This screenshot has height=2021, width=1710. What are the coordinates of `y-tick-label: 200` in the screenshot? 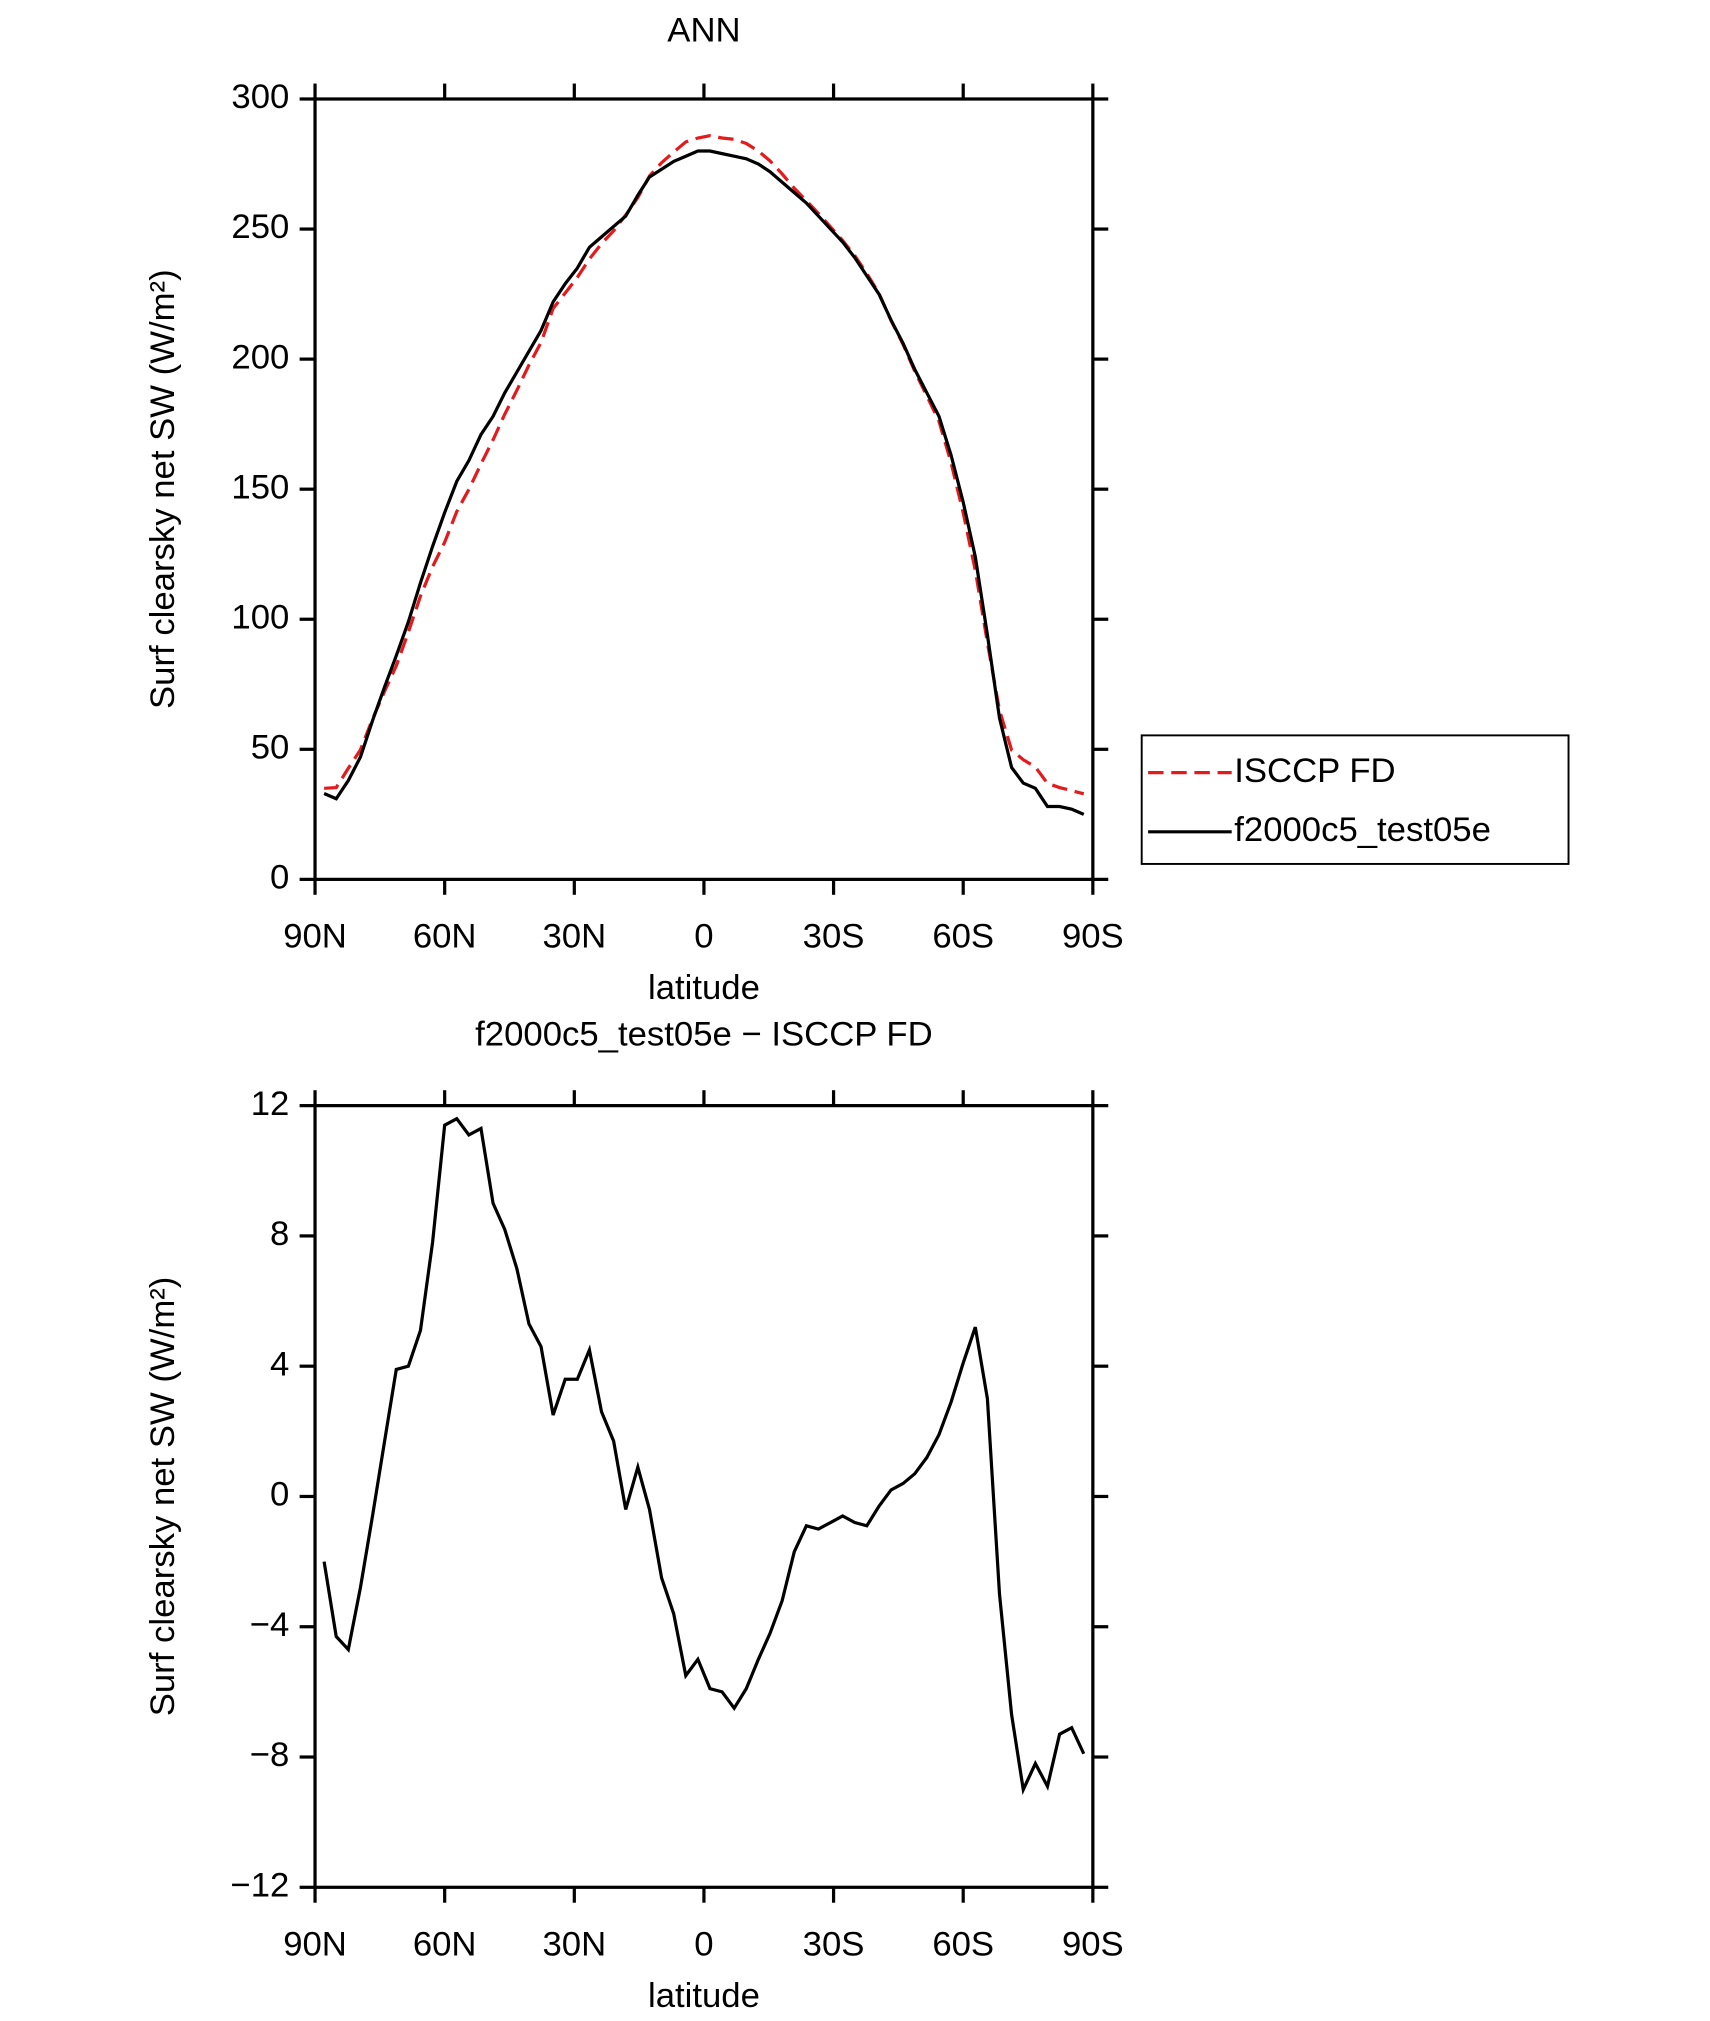 It's located at (260, 357).